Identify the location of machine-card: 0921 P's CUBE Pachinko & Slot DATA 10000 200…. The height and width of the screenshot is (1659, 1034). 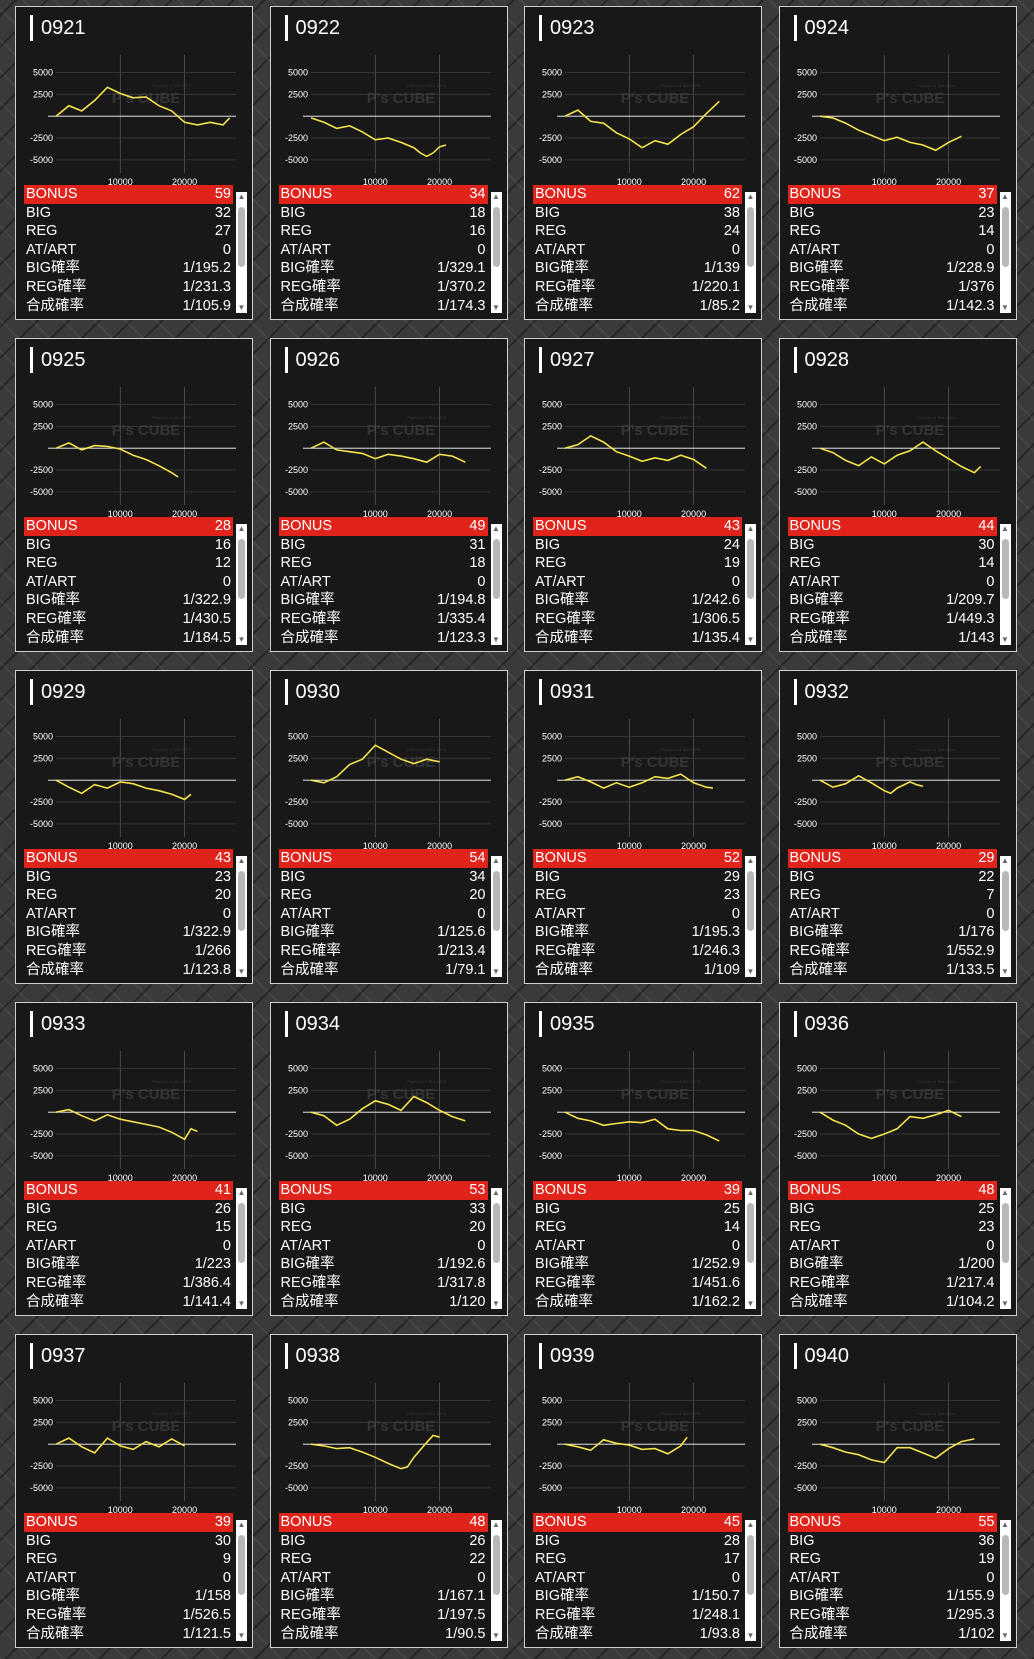
(134, 163).